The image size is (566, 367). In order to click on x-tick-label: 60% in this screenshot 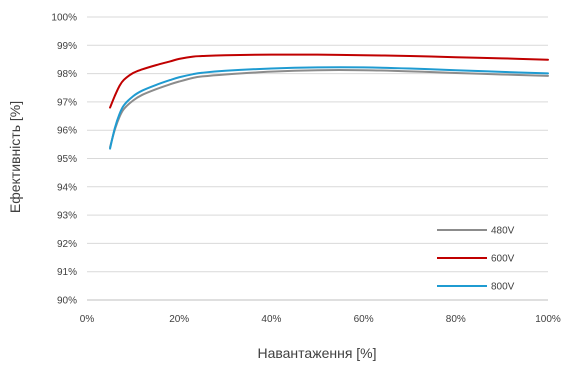, I will do `click(364, 319)`.